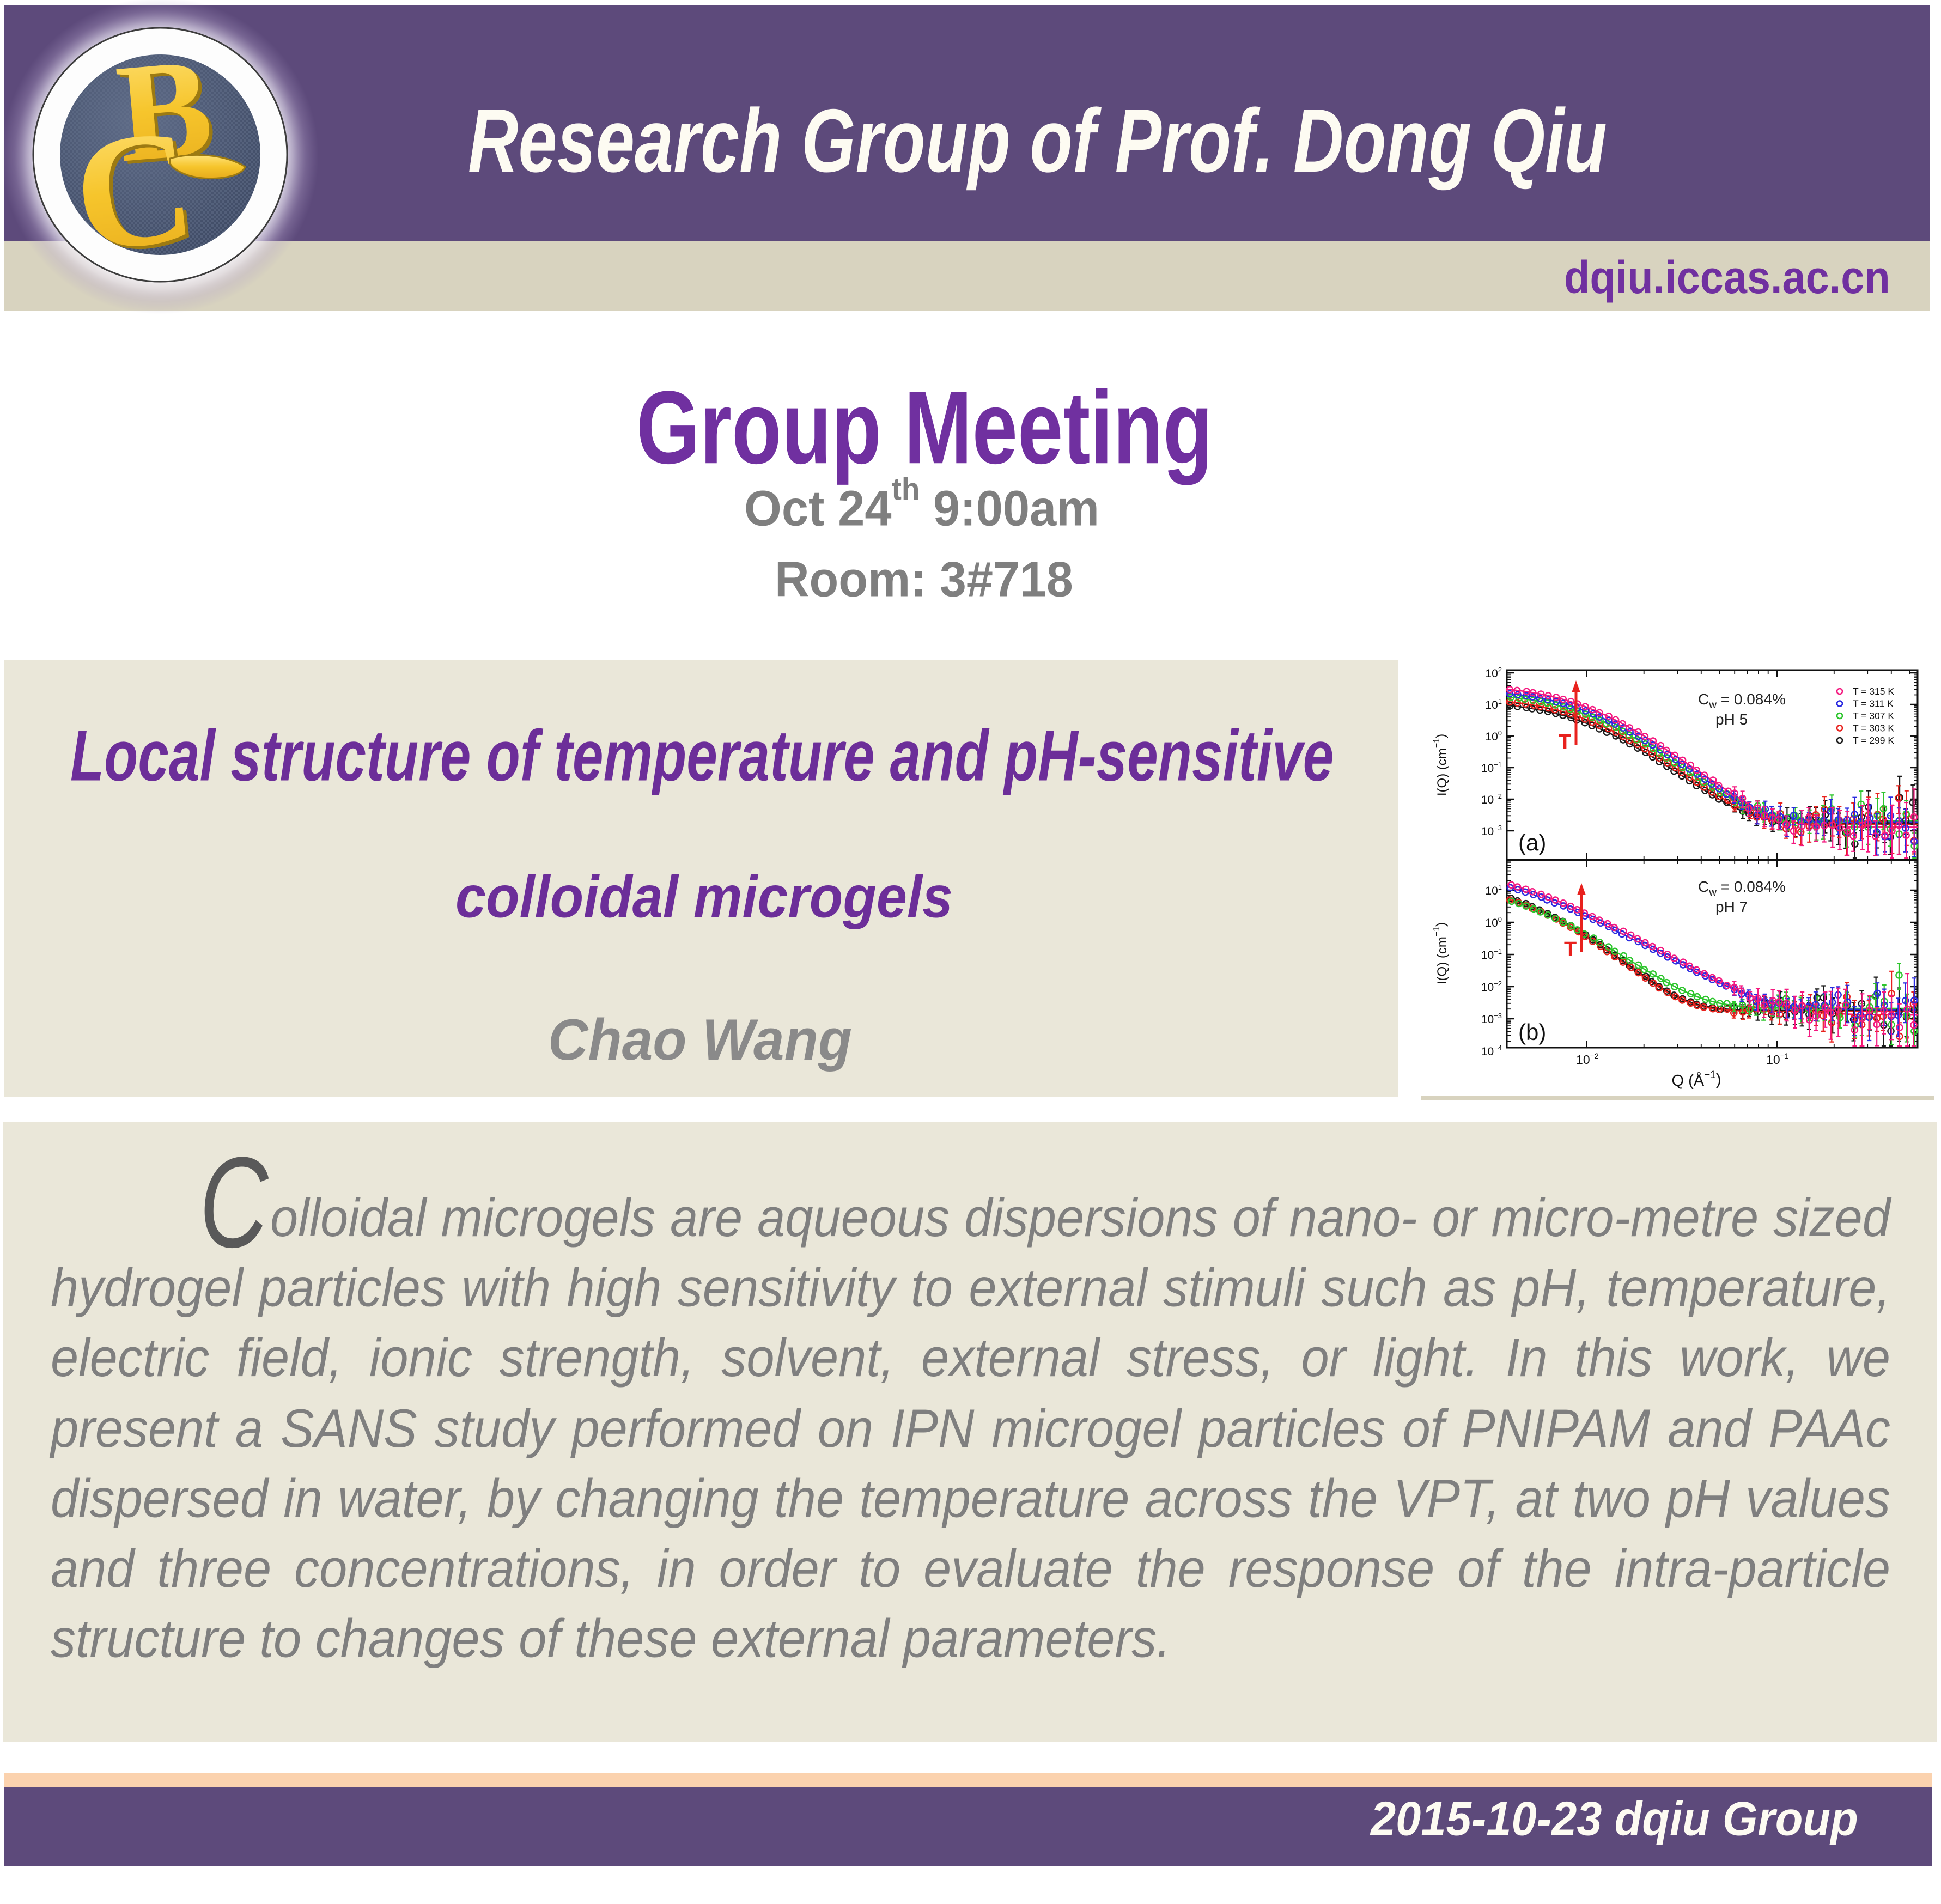  I want to click on svg-text: (a), so click(1532, 842).